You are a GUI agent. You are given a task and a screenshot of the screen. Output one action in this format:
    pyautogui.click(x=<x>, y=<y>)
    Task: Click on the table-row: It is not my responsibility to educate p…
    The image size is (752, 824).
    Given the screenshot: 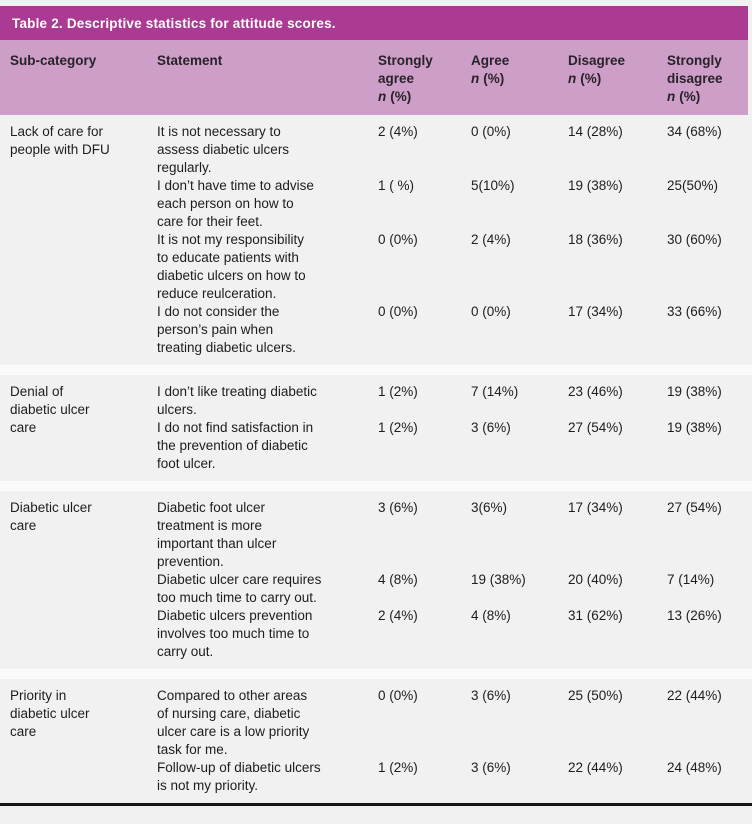 What is the action you would take?
    pyautogui.click(x=454, y=267)
    